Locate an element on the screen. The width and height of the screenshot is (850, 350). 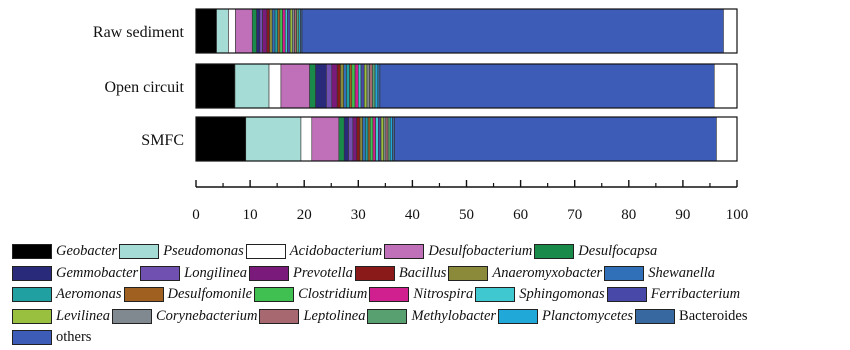
legend-row: others is located at coordinates (430, 338).